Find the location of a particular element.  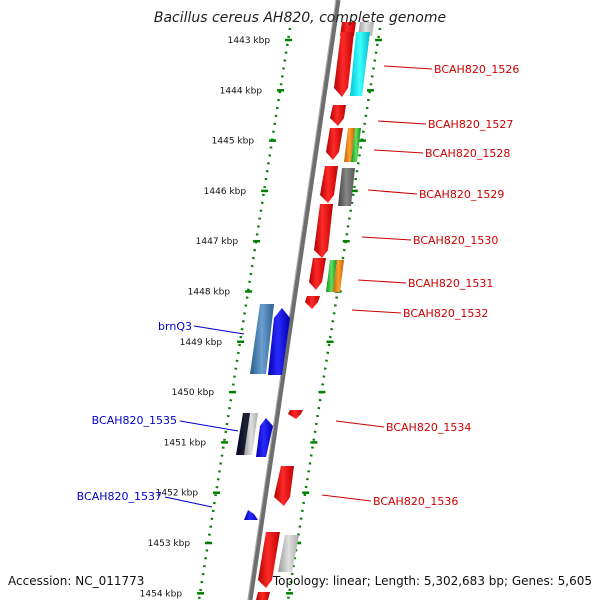

gene-label-BCAH820_1534: BCAH820_1534 is located at coordinates (428, 427).